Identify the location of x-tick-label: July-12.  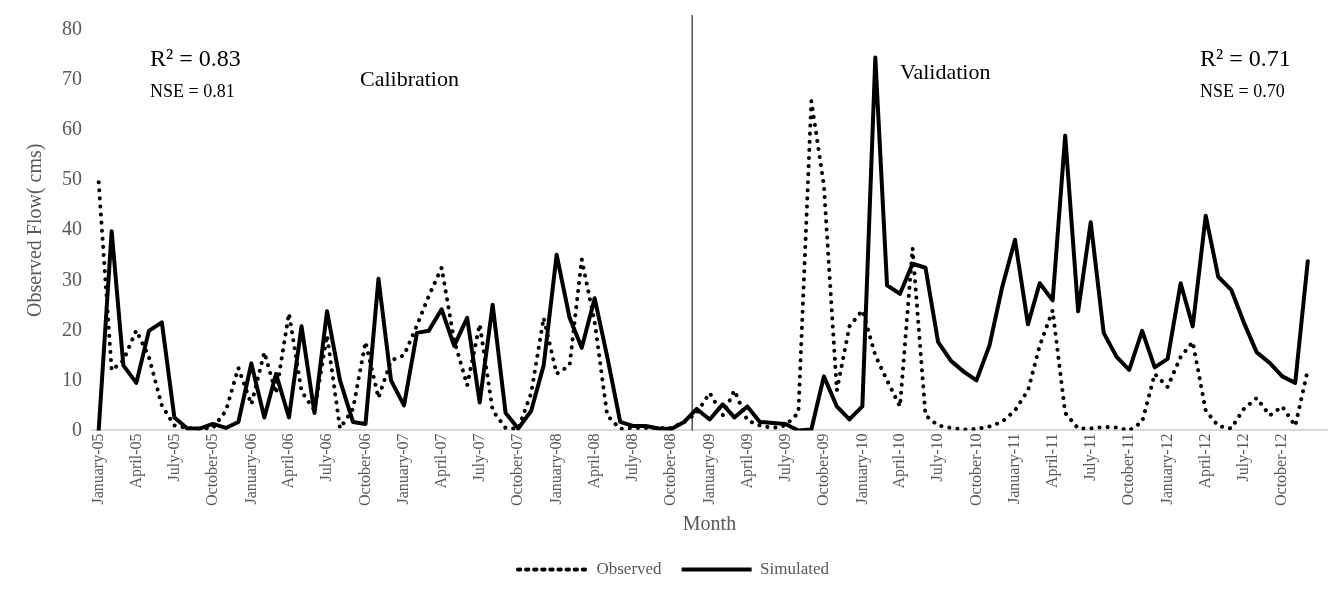
(1242, 457).